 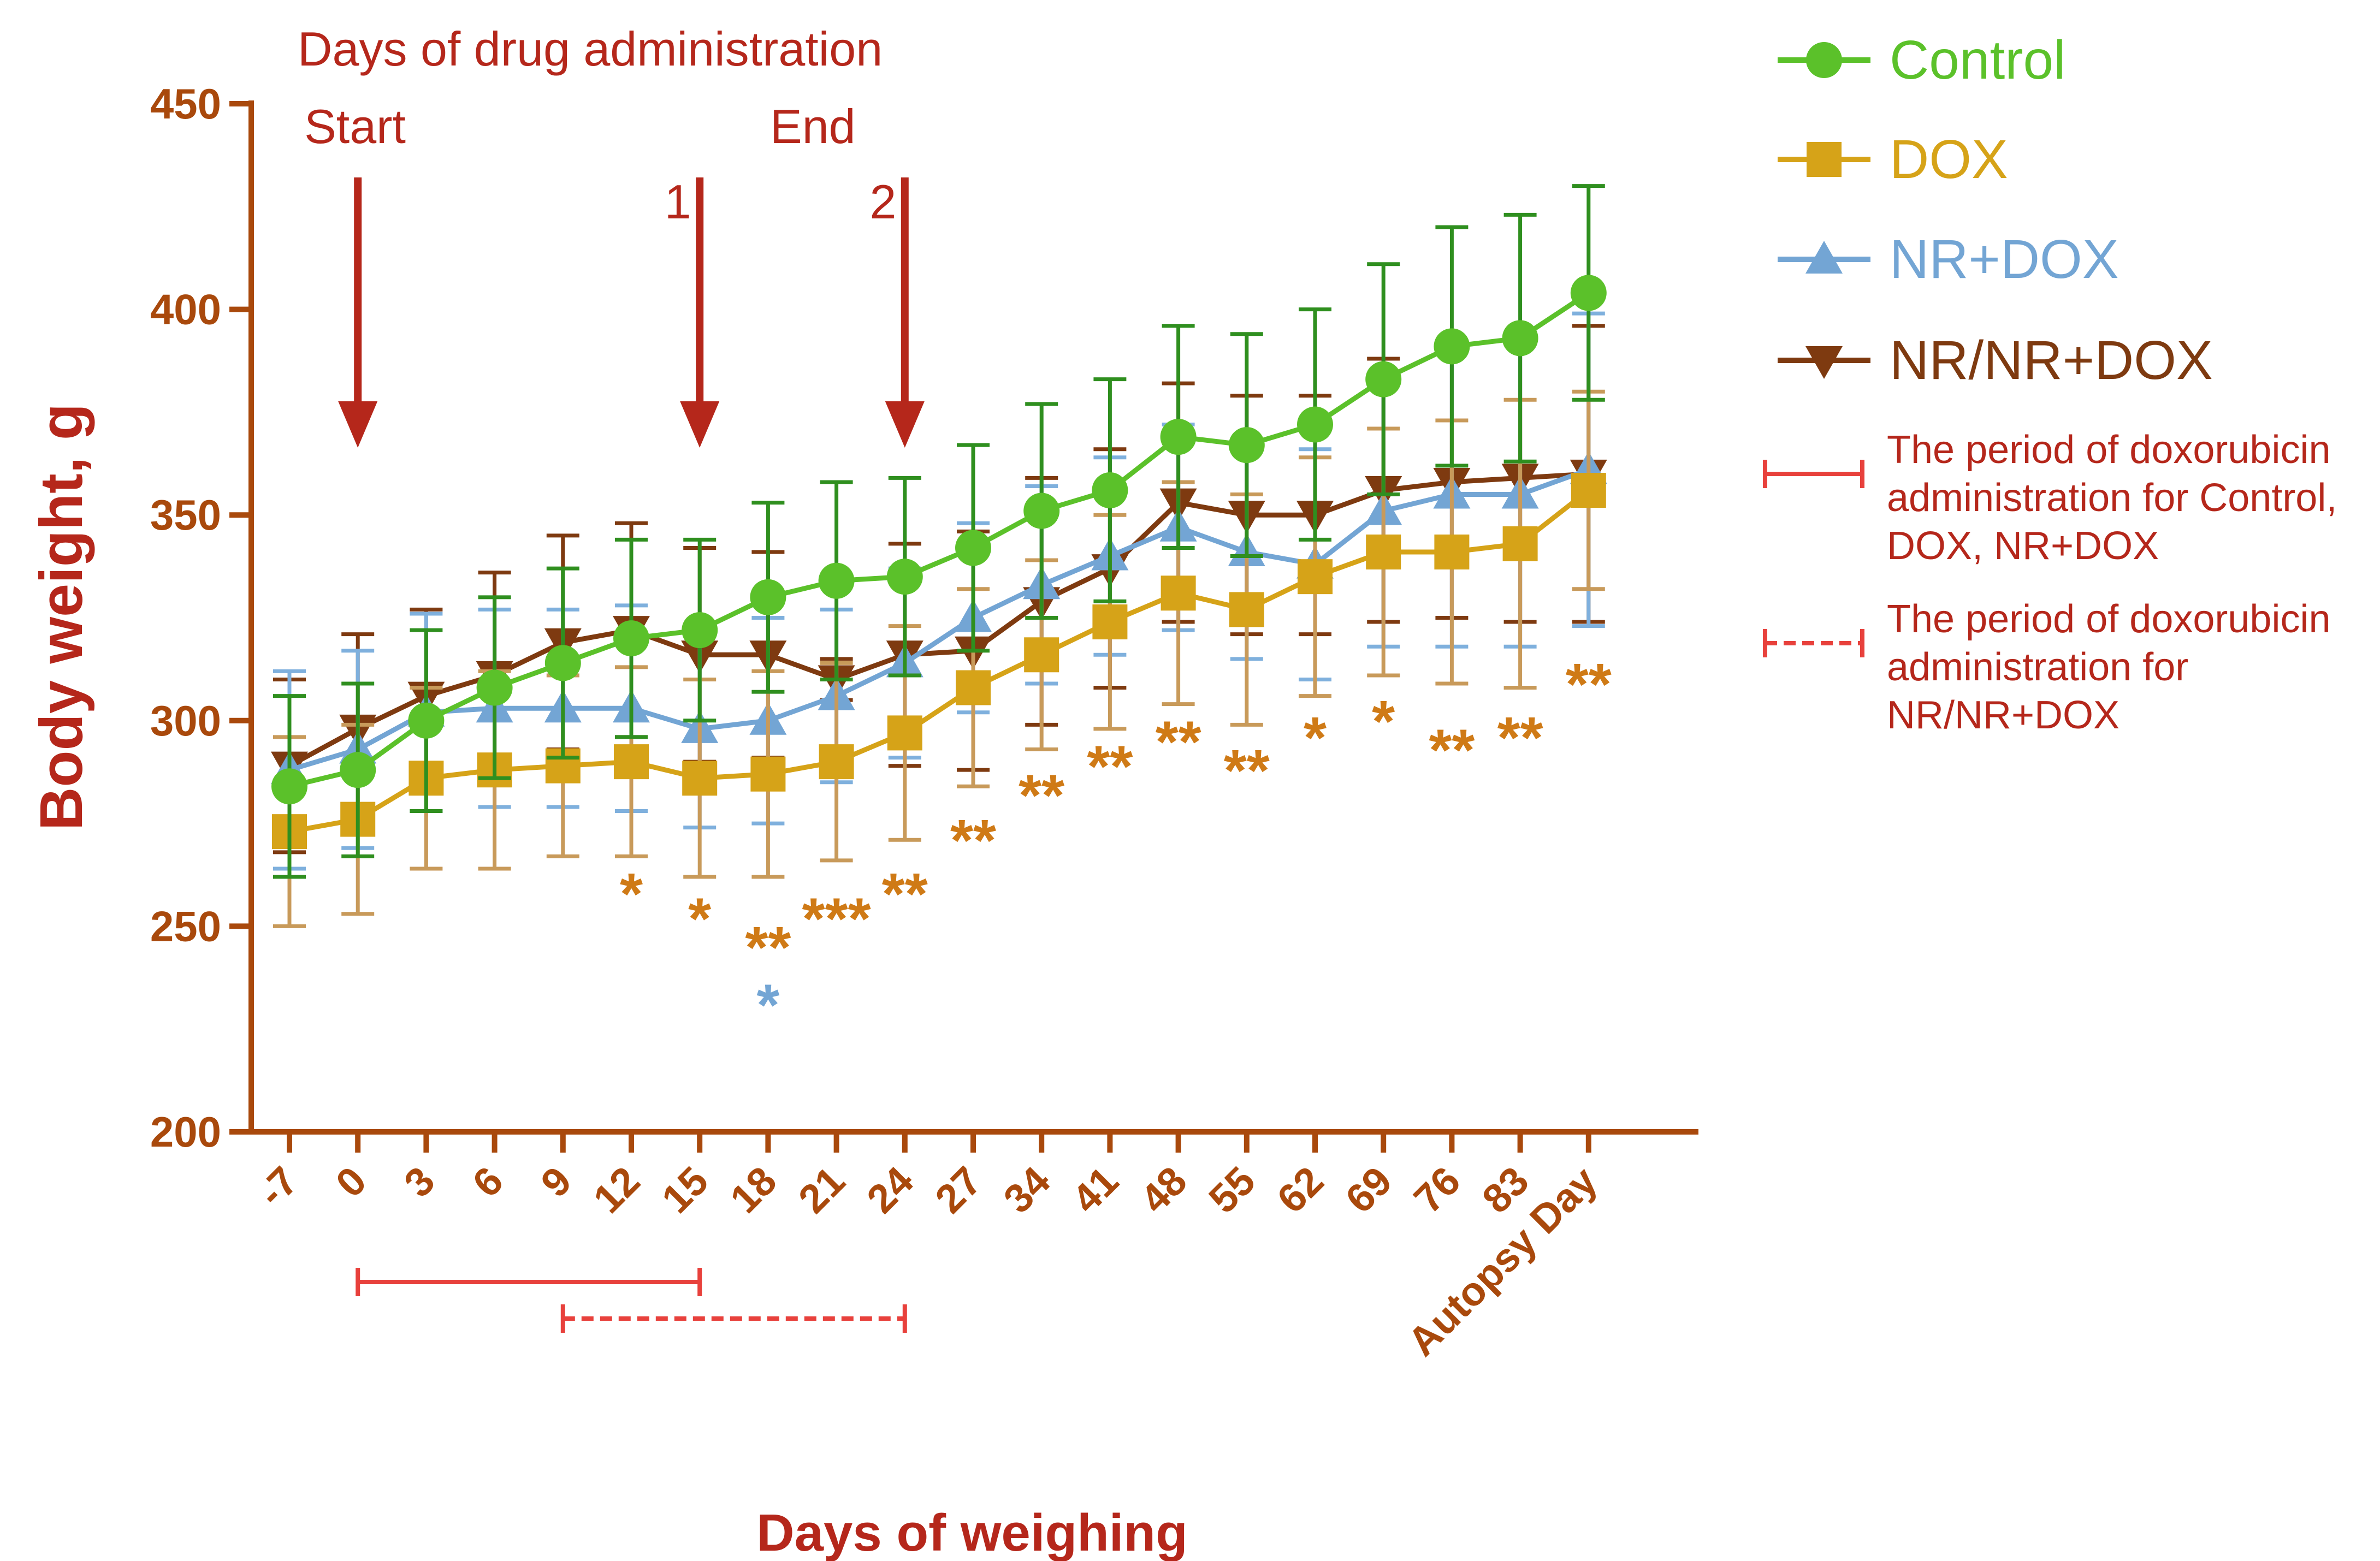 I want to click on end-label: End, so click(x=813, y=126).